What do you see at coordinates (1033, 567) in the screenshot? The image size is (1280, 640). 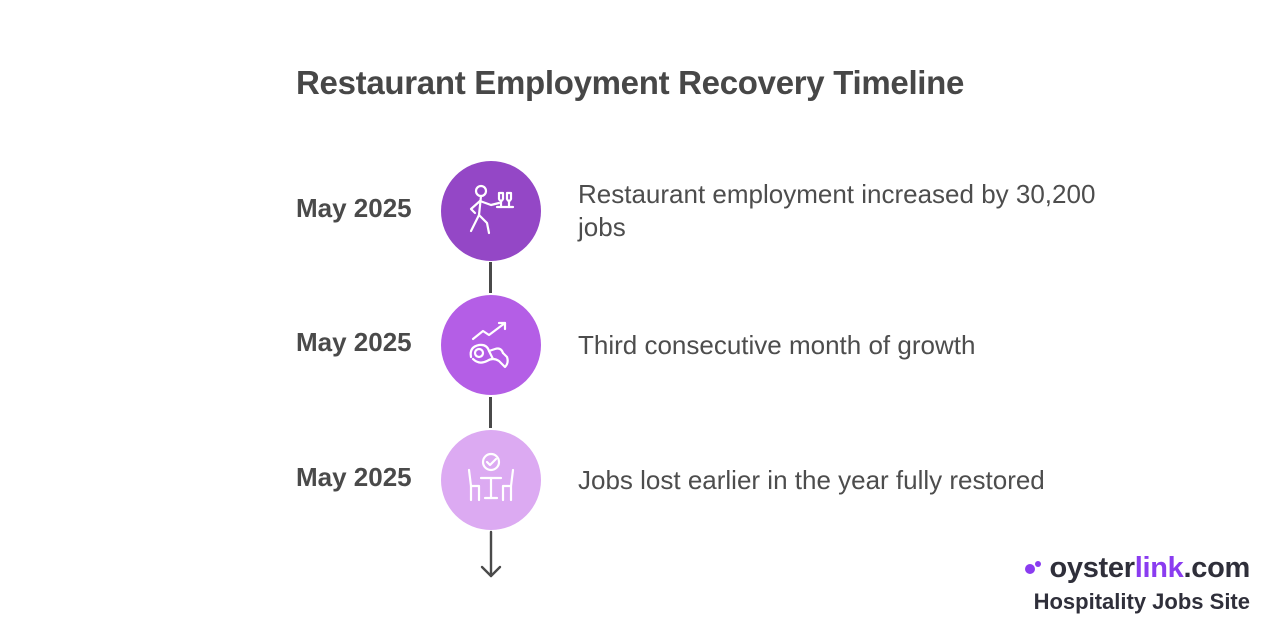 I see `oyster-logo-icon` at bounding box center [1033, 567].